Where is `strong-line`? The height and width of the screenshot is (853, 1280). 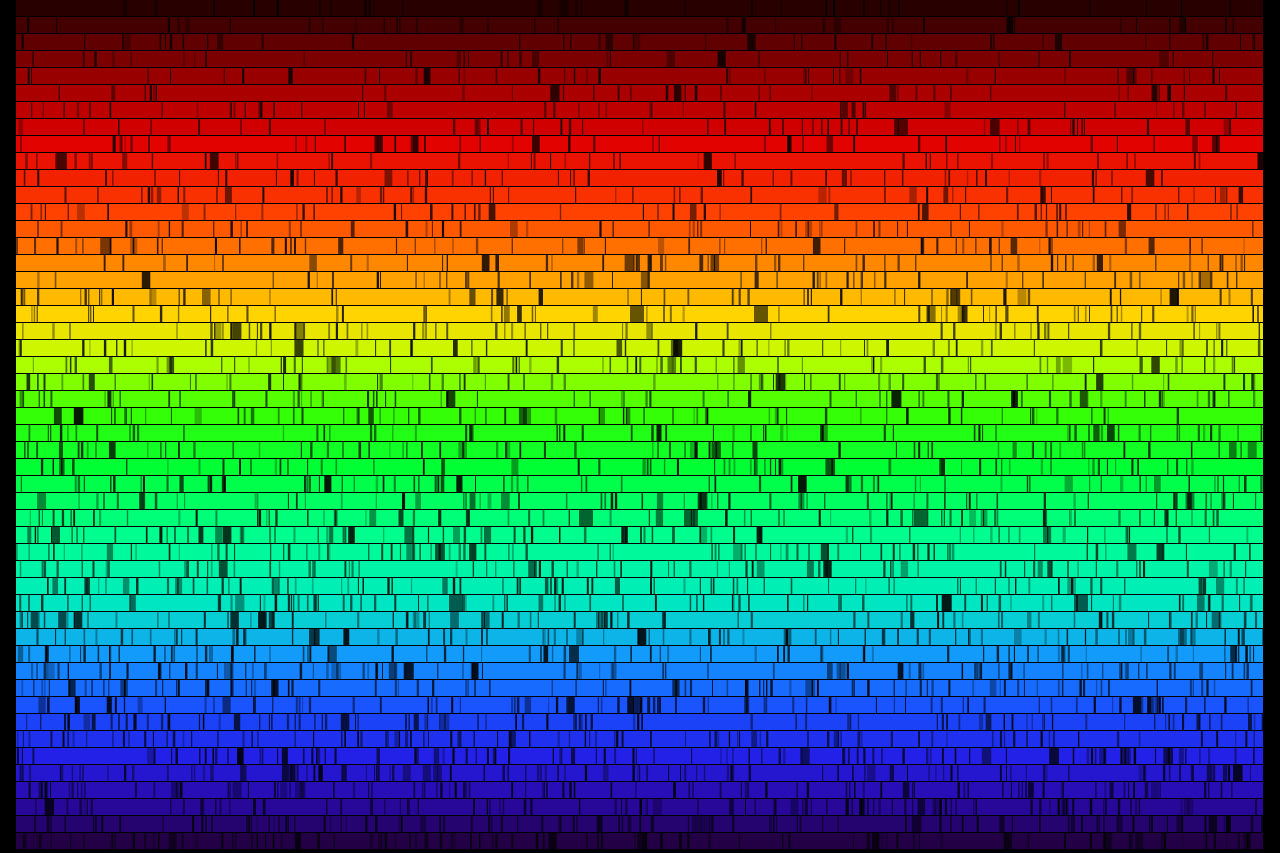
strong-line is located at coordinates (761, 314).